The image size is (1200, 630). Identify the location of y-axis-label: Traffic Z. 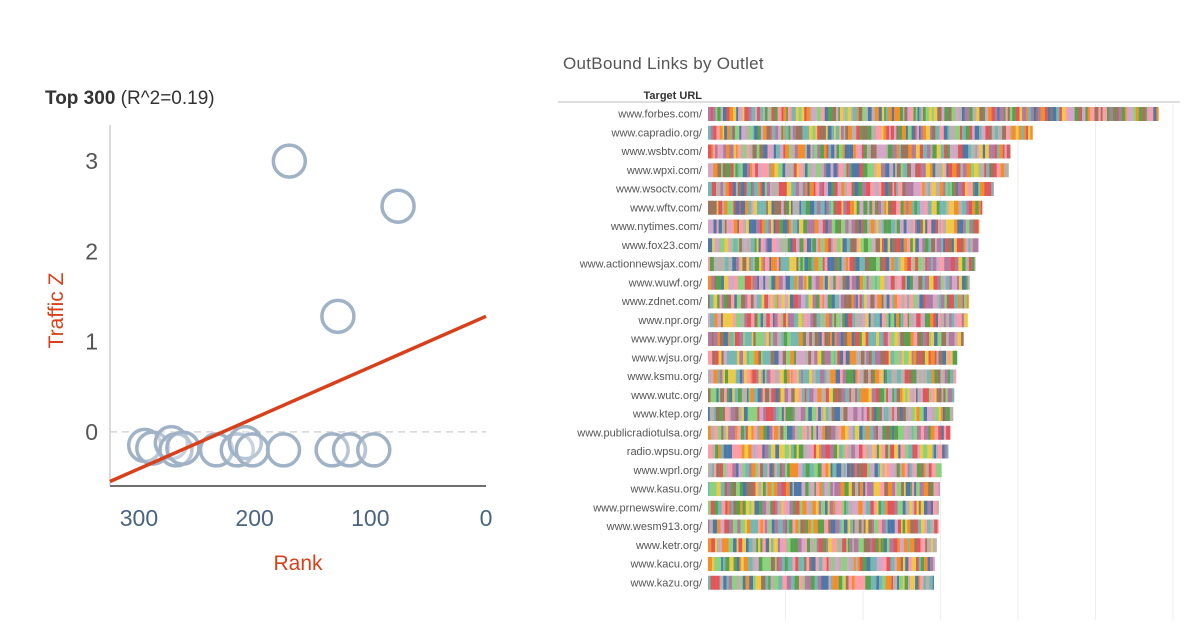
(56, 310).